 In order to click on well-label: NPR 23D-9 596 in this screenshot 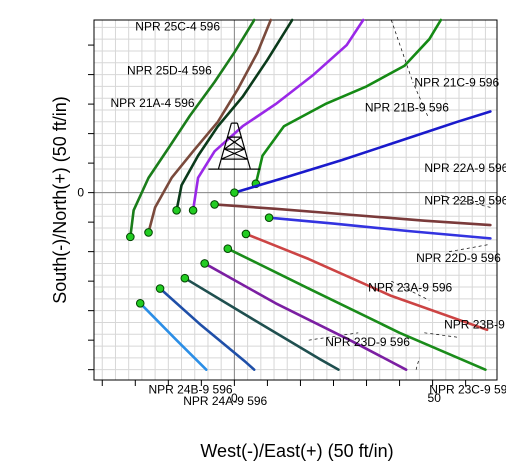, I will do `click(367, 342)`.